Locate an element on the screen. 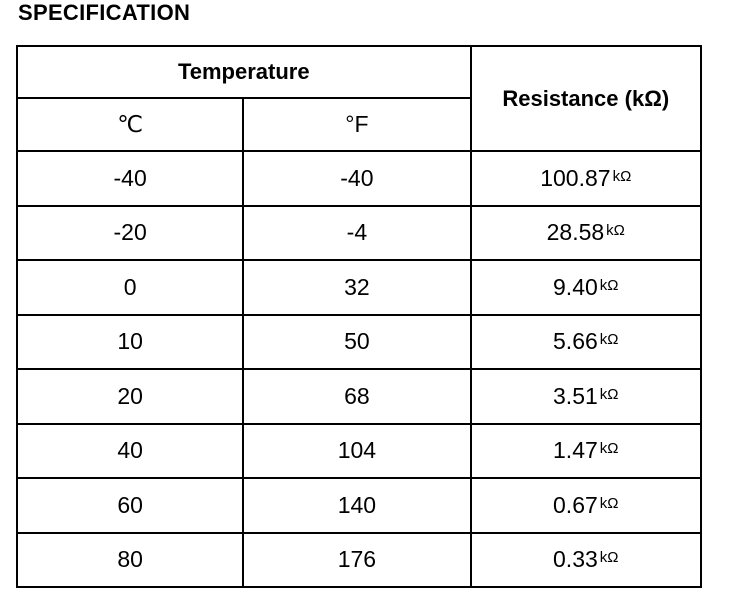 The image size is (752, 606). resistance-value: 1.47 is located at coordinates (575, 450).